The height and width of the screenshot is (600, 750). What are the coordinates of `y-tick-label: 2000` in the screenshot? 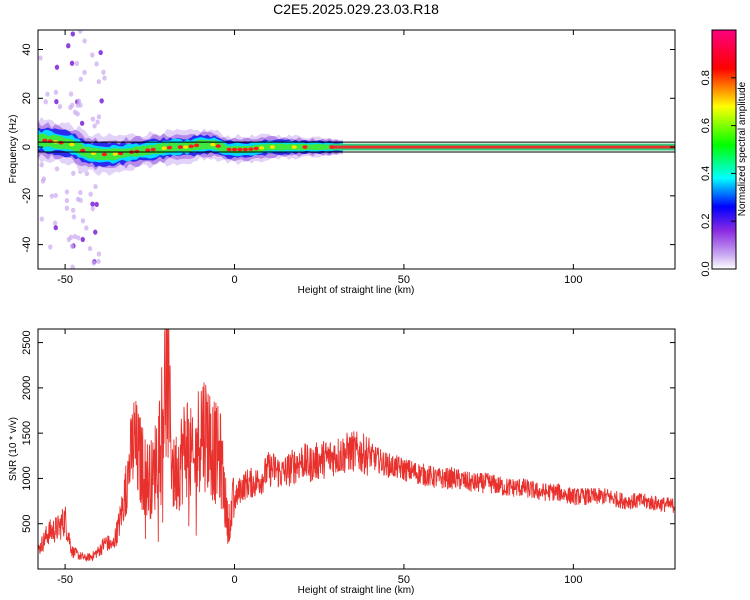 It's located at (27, 388).